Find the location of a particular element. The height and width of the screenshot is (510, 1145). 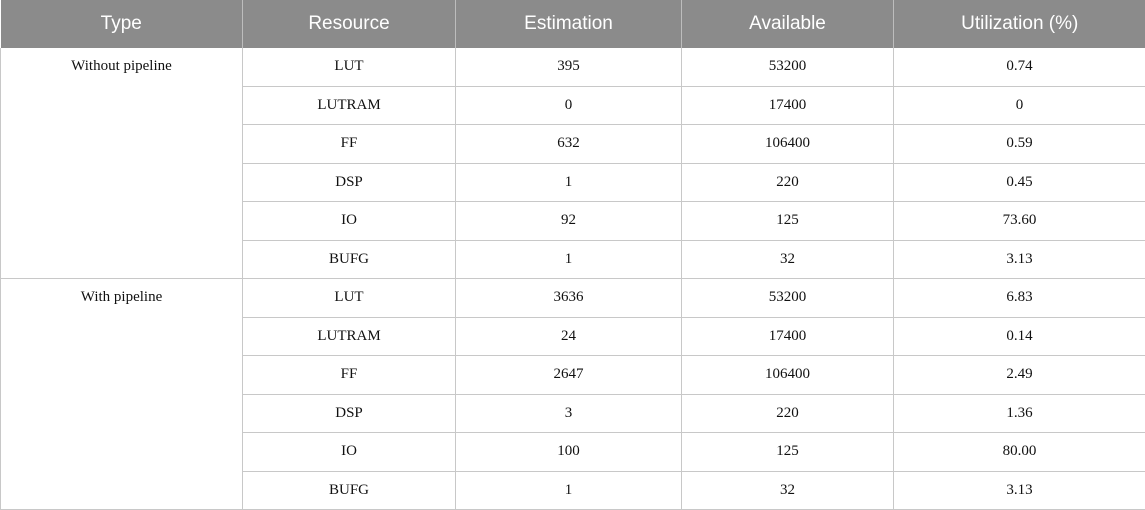

table-row: IO 100 125 80.00 is located at coordinates (573, 452).